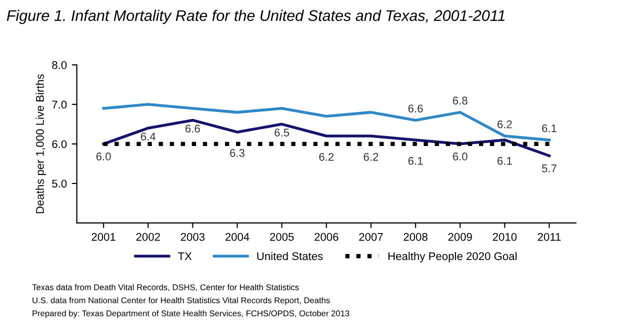 The width and height of the screenshot is (640, 326). Describe the element at coordinates (59, 65) in the screenshot. I see `y-tick-label: 8.0` at that location.